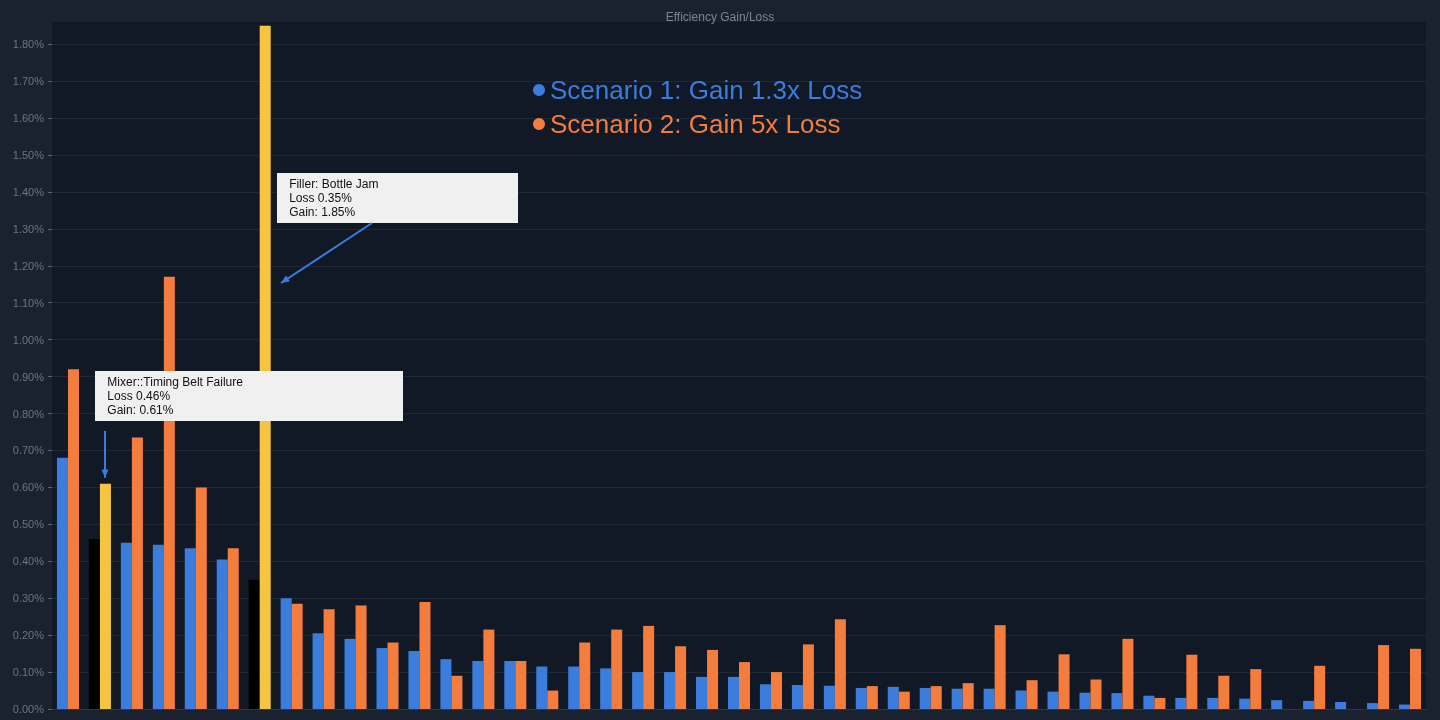 Image resolution: width=1440 pixels, height=720 pixels. What do you see at coordinates (706, 90) in the screenshot?
I see `legend-label: Scenario 1: Gain 1.3x Loss` at bounding box center [706, 90].